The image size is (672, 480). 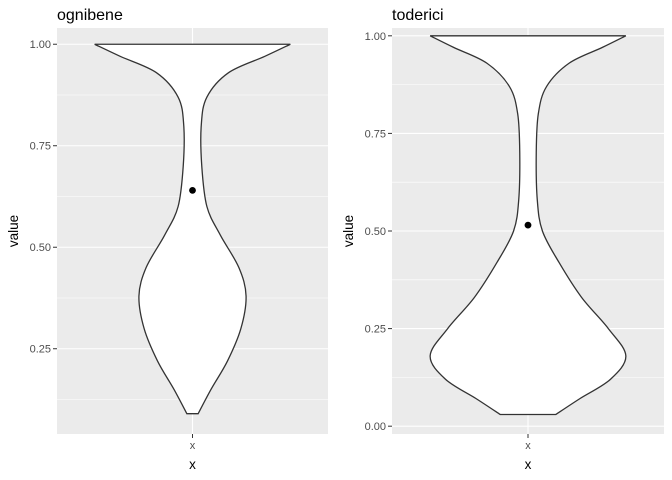 I want to click on y-axis: 0.00 0.25 0.50 0.75 1.00, so click(x=378, y=232).